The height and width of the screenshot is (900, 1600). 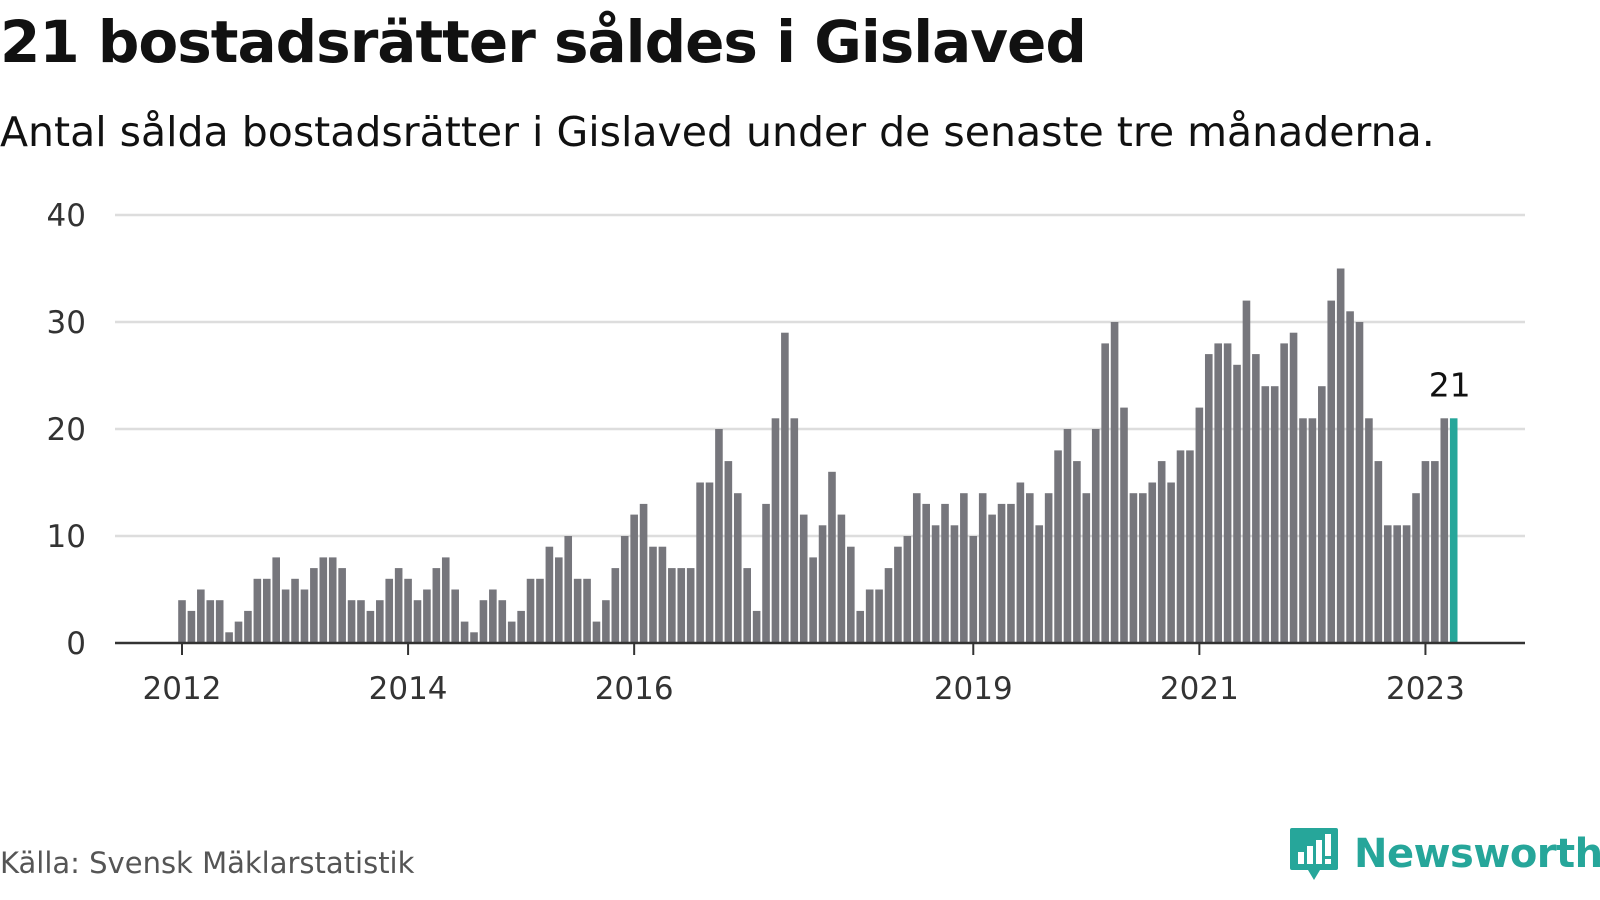 What do you see at coordinates (634, 689) in the screenshot?
I see `x-tick-label: 2016` at bounding box center [634, 689].